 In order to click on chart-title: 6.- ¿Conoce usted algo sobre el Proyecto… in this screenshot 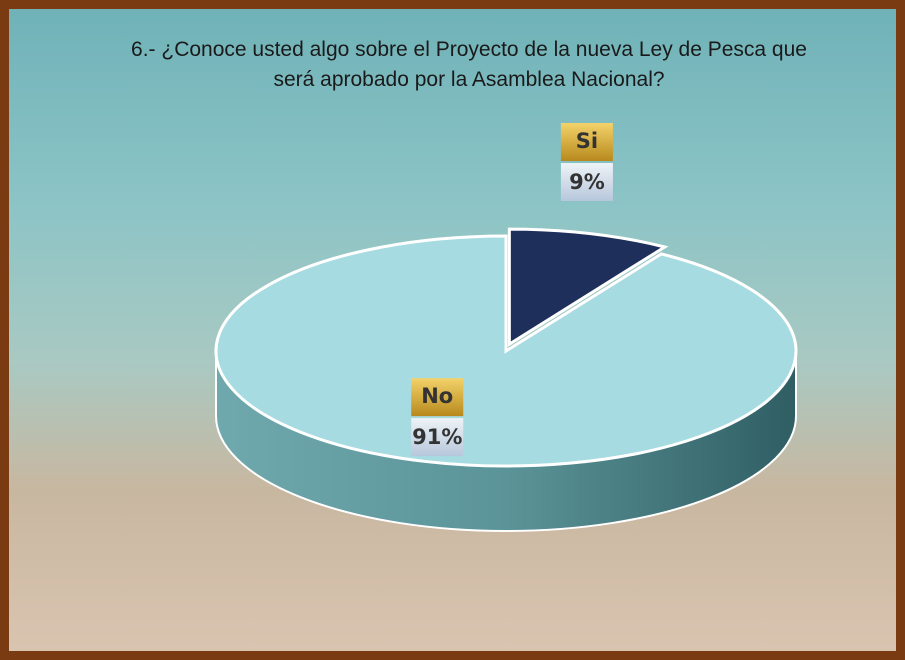, I will do `click(469, 64)`.